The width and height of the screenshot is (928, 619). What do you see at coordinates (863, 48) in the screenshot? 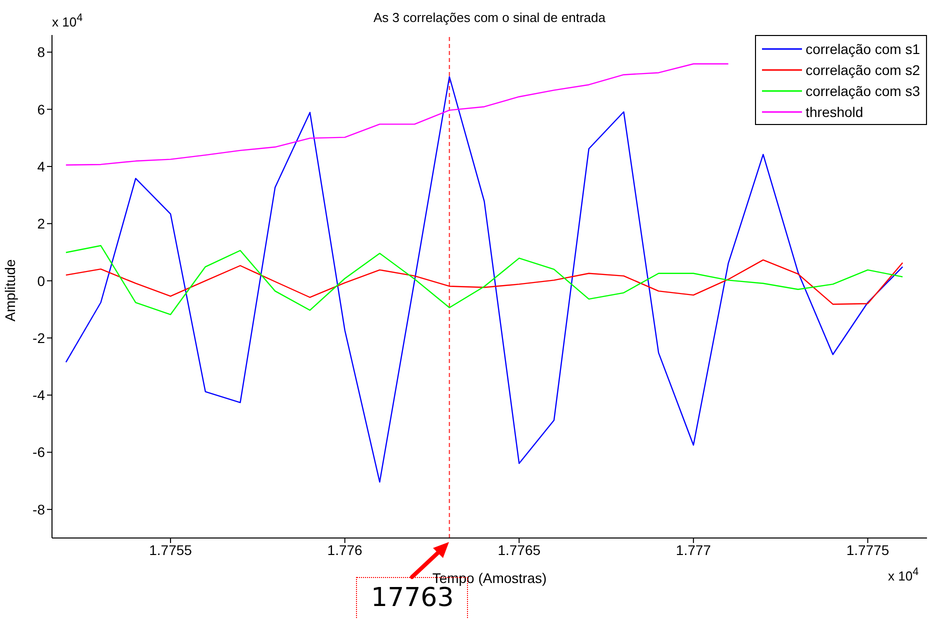
I see `legend-label: correlação com s1` at bounding box center [863, 48].